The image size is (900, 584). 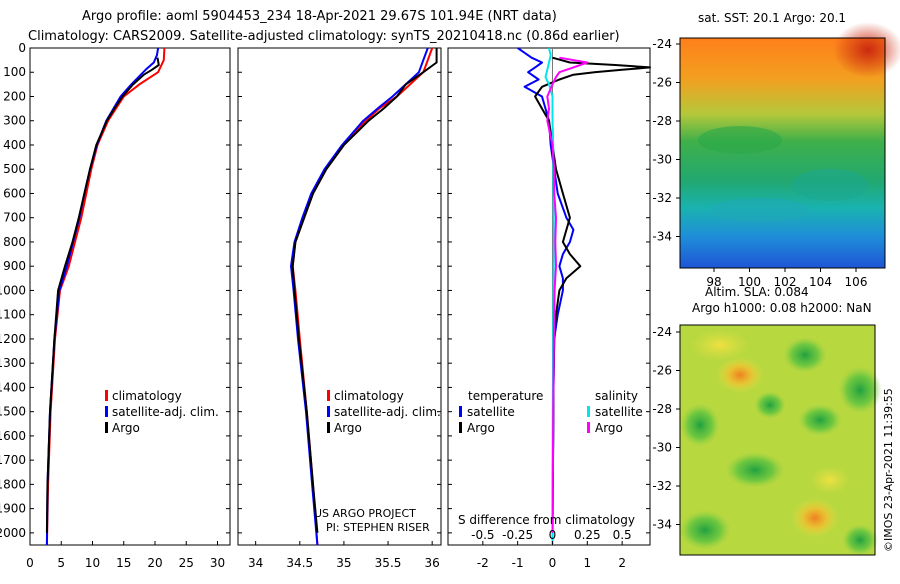 I want to click on secondary-tick-label: 0.5, so click(x=622, y=535).